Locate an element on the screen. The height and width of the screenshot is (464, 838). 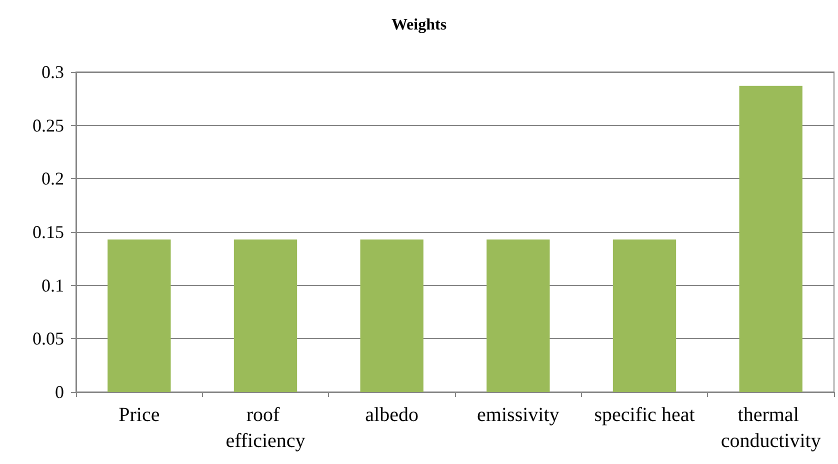
x-tick-label: roof efficiency is located at coordinates (266, 428).